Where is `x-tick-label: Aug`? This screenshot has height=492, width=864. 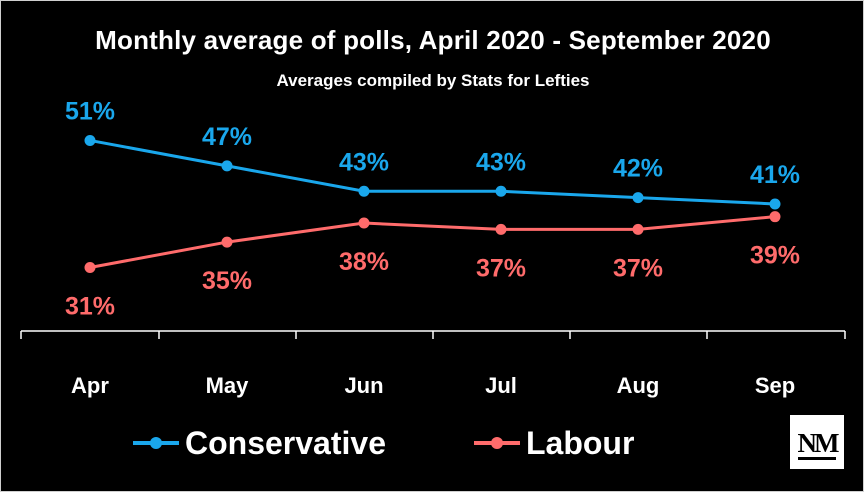
x-tick-label: Aug is located at coordinates (638, 385).